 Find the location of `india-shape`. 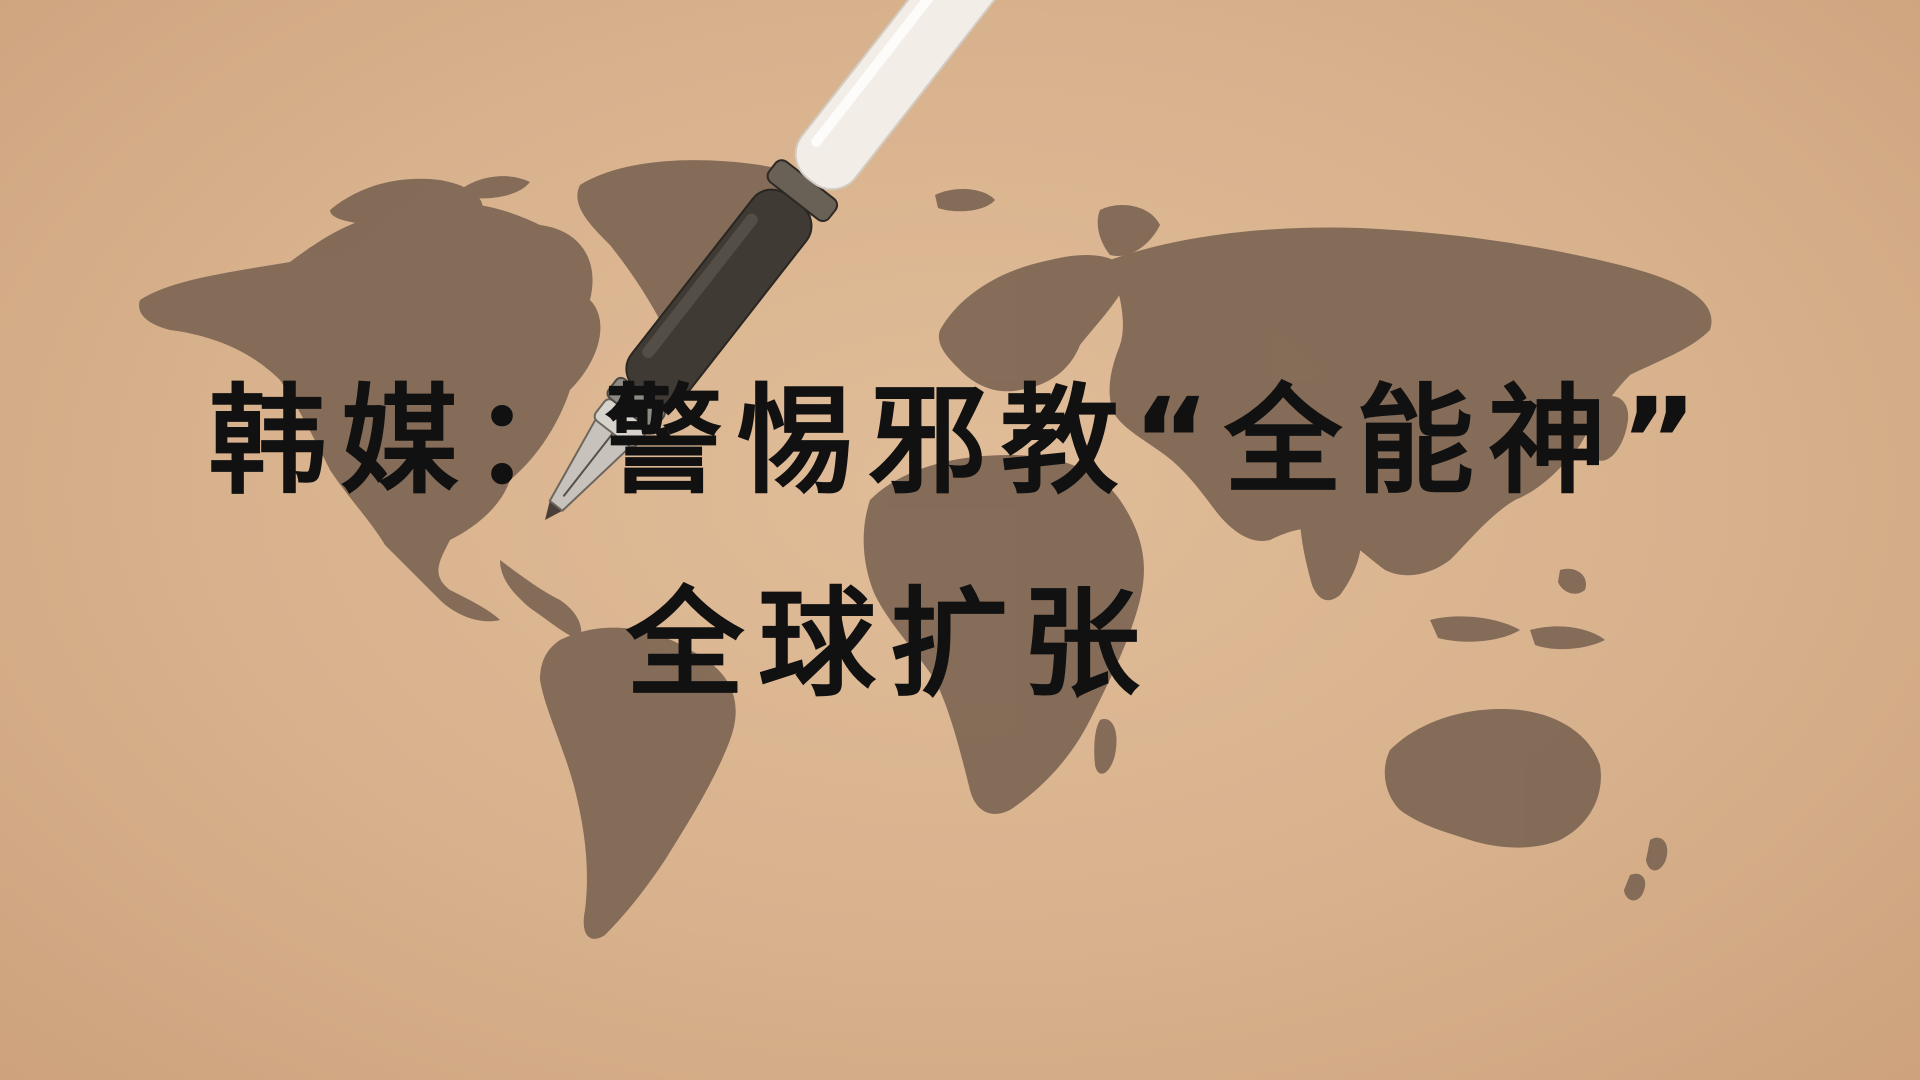

india-shape is located at coordinates (1330, 549).